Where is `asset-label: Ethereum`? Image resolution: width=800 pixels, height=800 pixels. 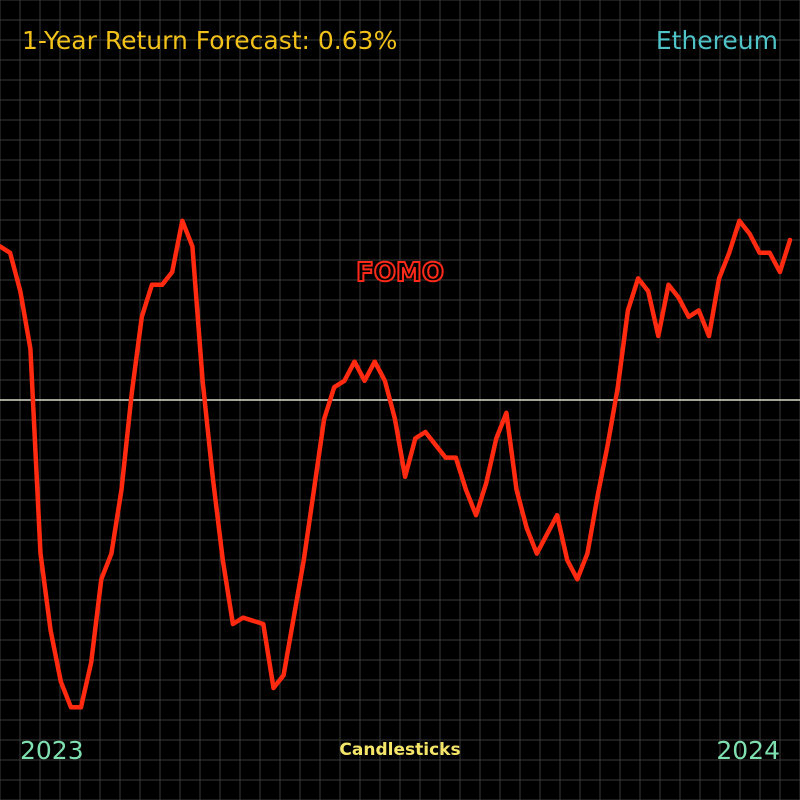 asset-label: Ethereum is located at coordinates (716, 40).